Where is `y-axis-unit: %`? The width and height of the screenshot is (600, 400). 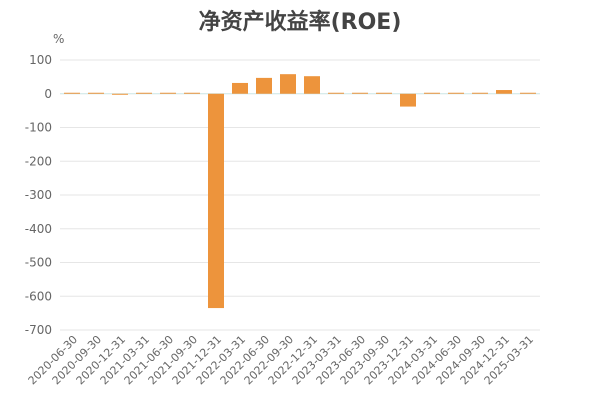 y-axis-unit: % is located at coordinates (59, 39).